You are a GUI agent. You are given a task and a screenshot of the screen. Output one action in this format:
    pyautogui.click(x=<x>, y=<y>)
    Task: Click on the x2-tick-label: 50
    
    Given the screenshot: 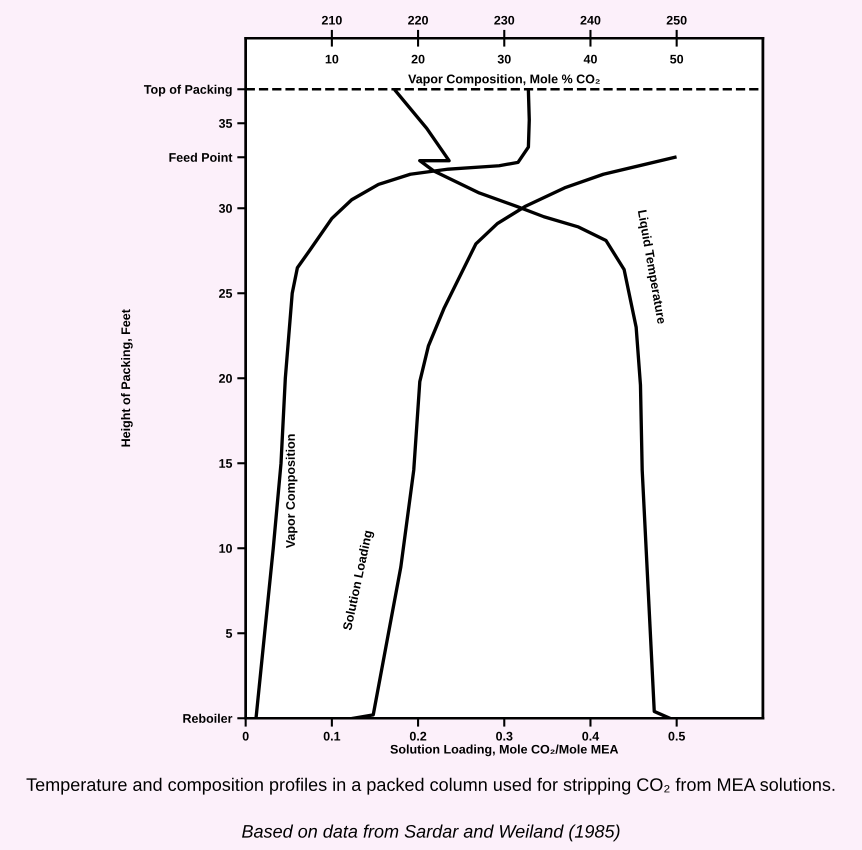 What is the action you would take?
    pyautogui.click(x=677, y=59)
    